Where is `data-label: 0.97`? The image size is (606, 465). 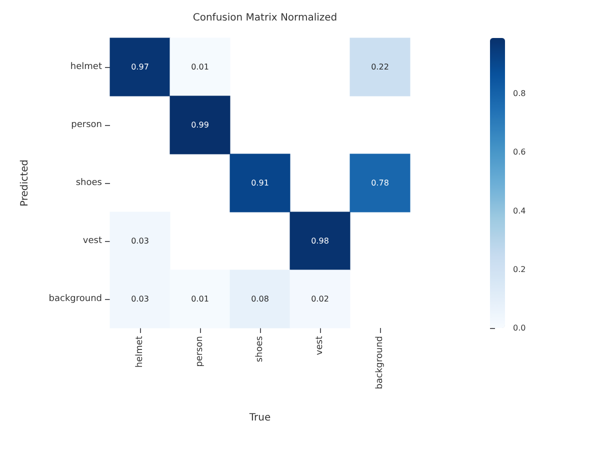 data-label: 0.97 is located at coordinates (140, 67).